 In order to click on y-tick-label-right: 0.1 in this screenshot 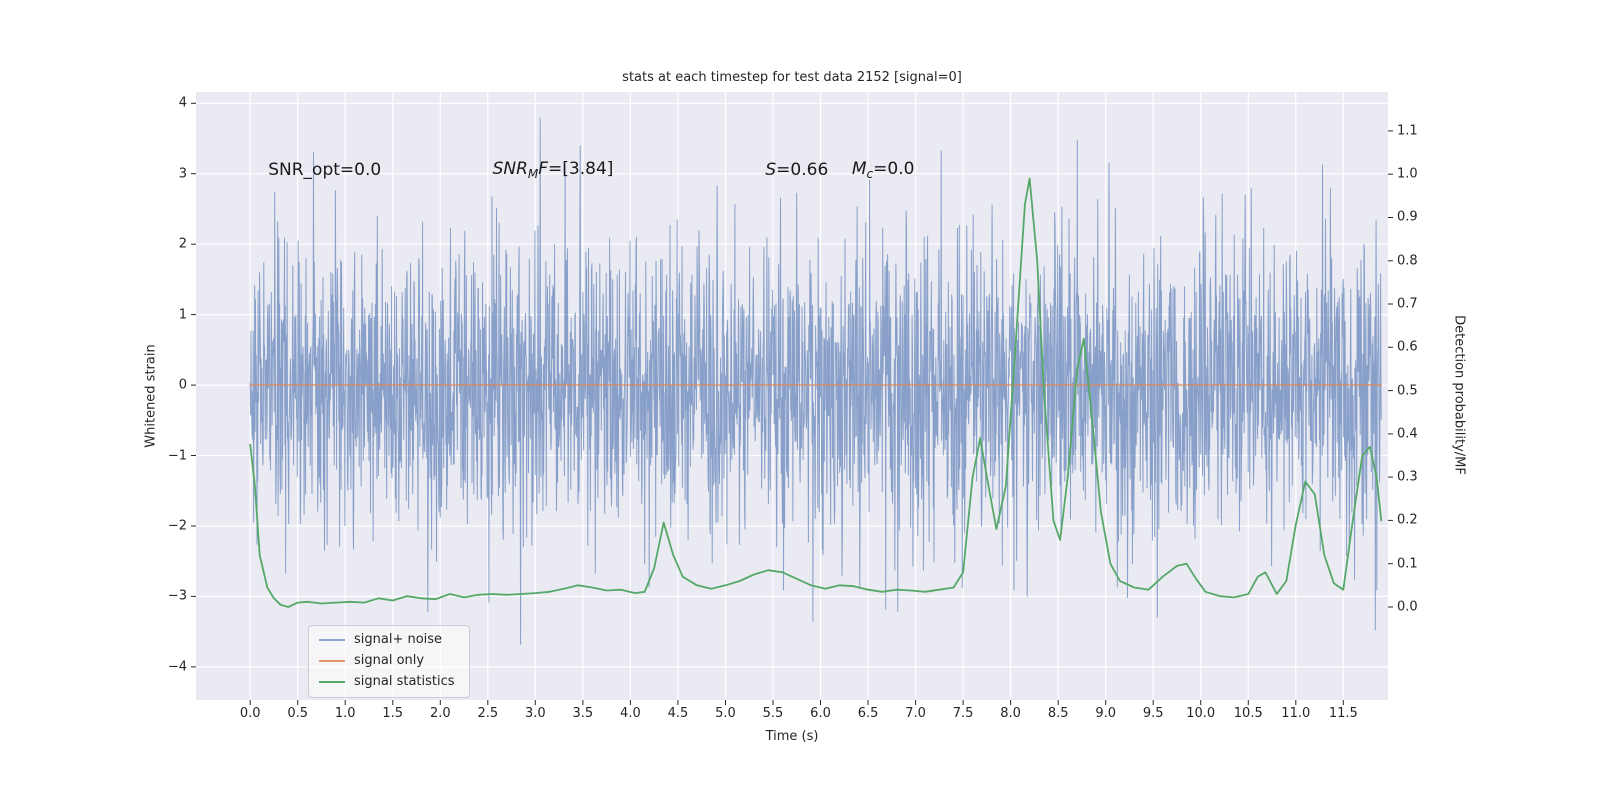, I will do `click(1407, 564)`.